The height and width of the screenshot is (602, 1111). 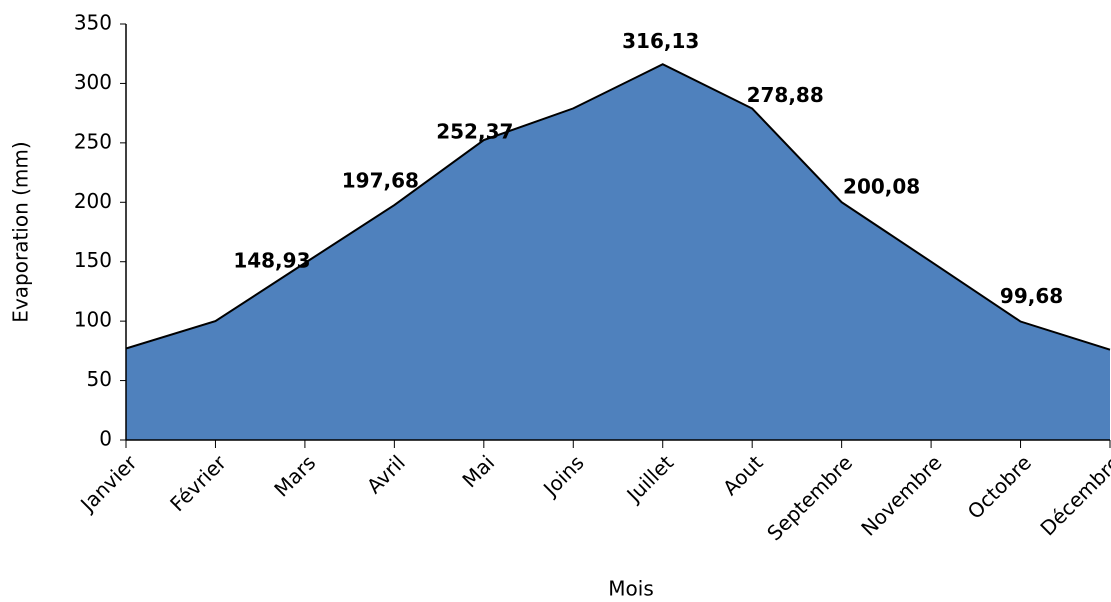 What do you see at coordinates (660, 41) in the screenshot?
I see `data-label: 316,13` at bounding box center [660, 41].